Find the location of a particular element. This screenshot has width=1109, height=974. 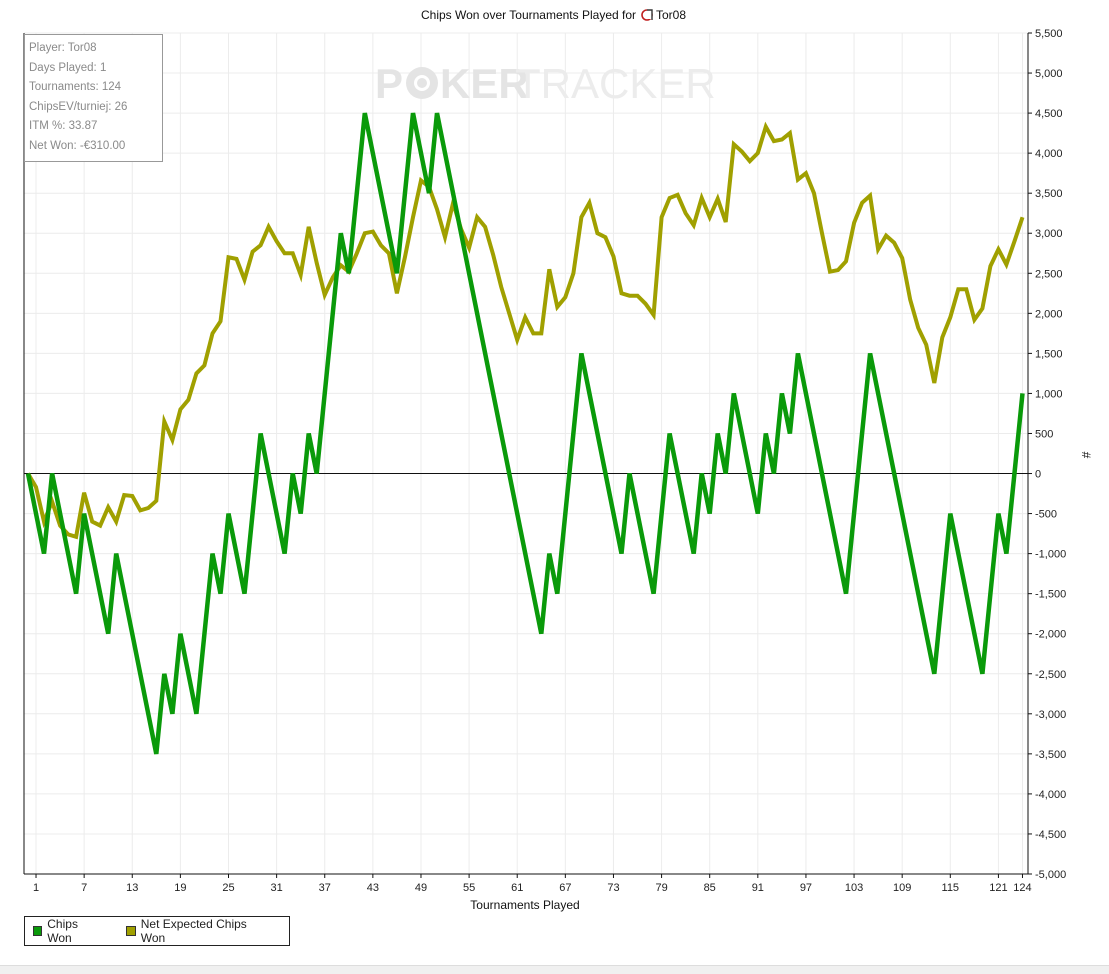

stat-net-won: Net Won: -€310.00 is located at coordinates (95, 147).